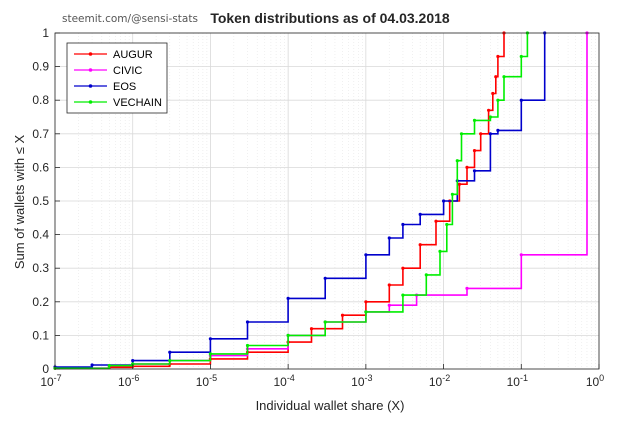 The width and height of the screenshot is (640, 424). What do you see at coordinates (40, 335) in the screenshot?
I see `y-tick-label: 0.1` at bounding box center [40, 335].